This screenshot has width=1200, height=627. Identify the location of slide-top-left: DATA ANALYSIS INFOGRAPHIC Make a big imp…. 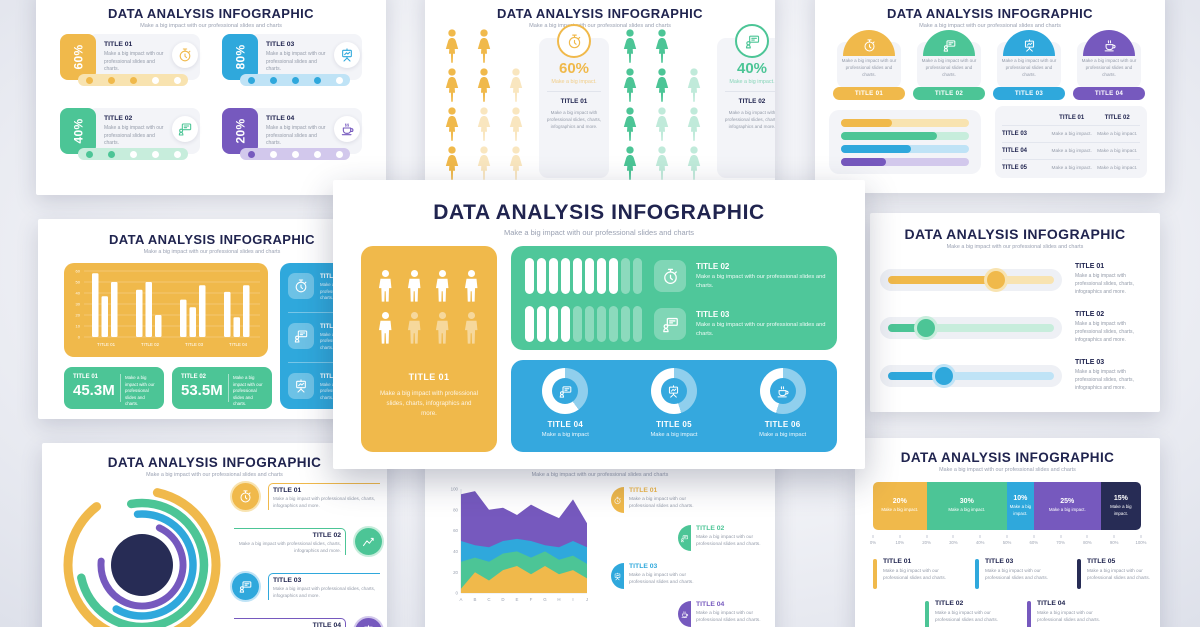
(211, 97).